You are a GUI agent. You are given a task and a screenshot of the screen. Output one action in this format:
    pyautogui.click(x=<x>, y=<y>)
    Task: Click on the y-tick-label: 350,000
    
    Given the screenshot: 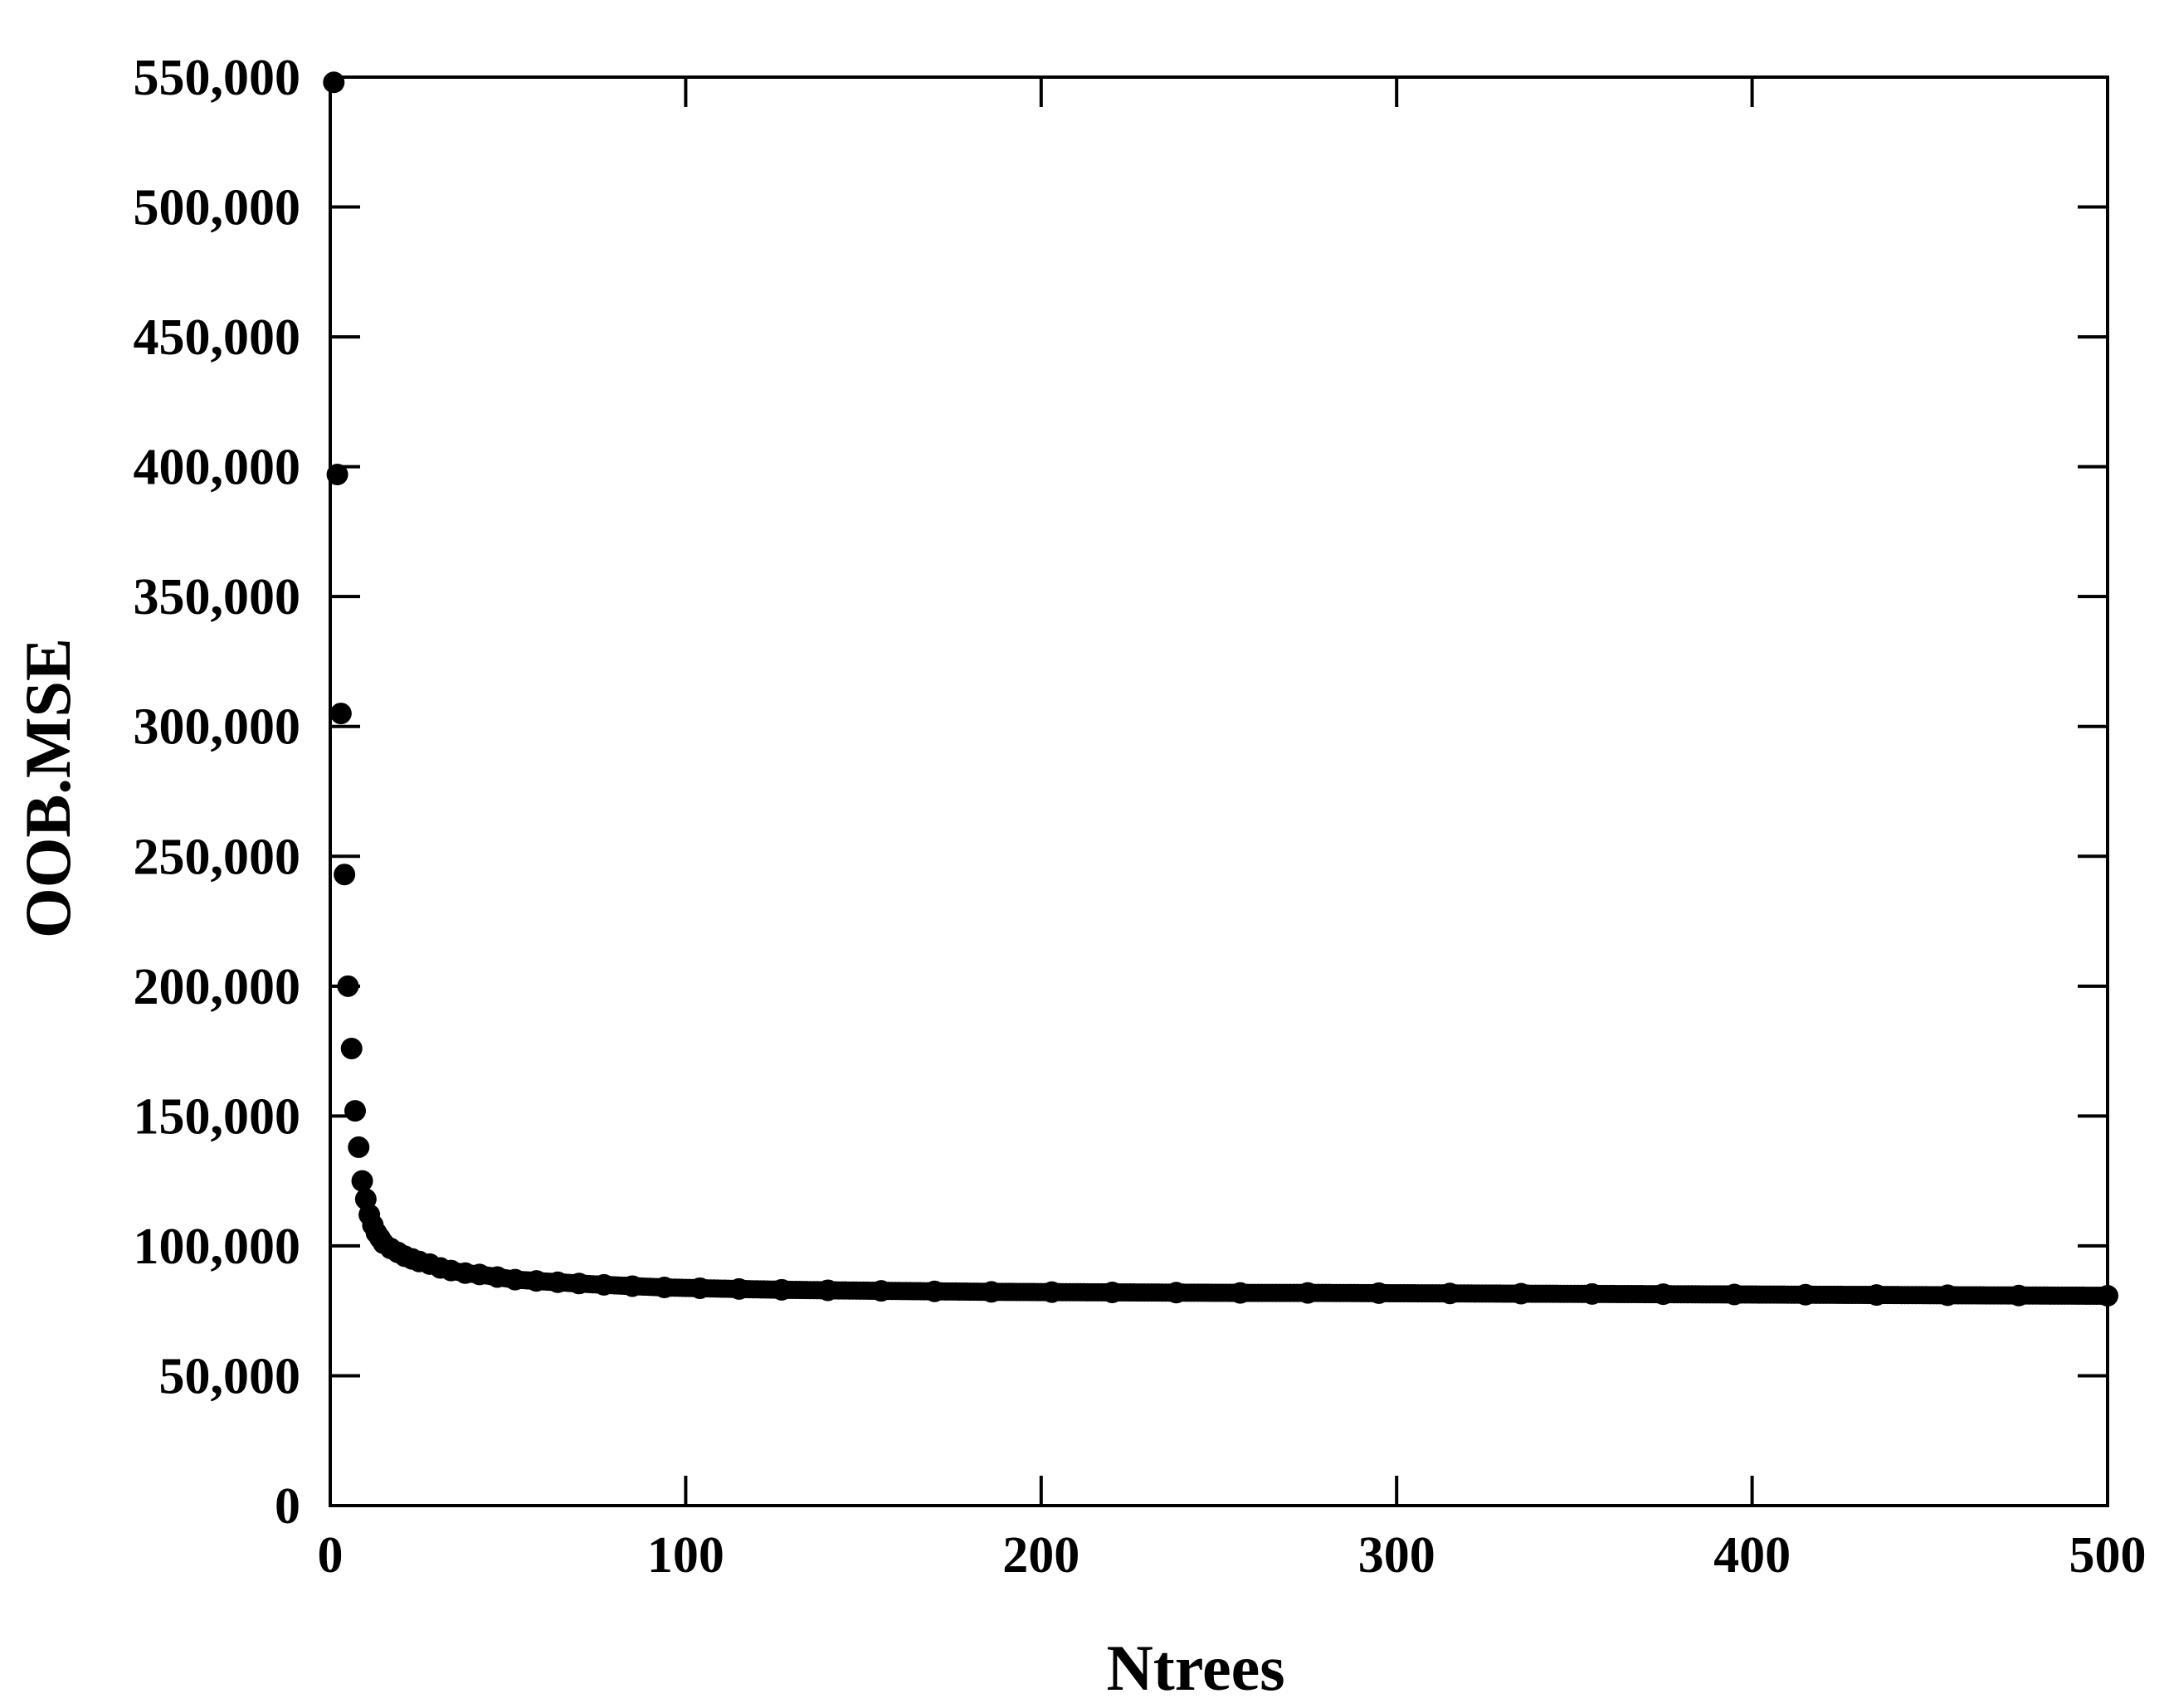 What is the action you would take?
    pyautogui.click(x=217, y=597)
    